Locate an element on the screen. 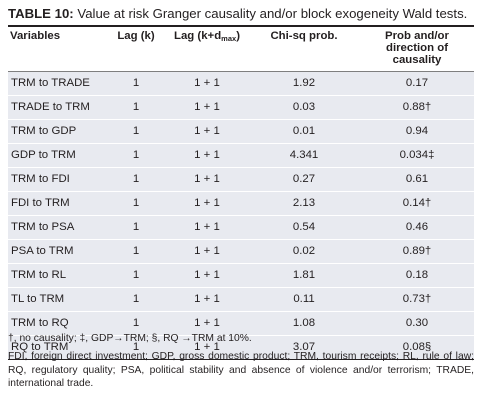 The height and width of the screenshot is (401, 481). cell-chisq: 2.13 is located at coordinates (304, 203).